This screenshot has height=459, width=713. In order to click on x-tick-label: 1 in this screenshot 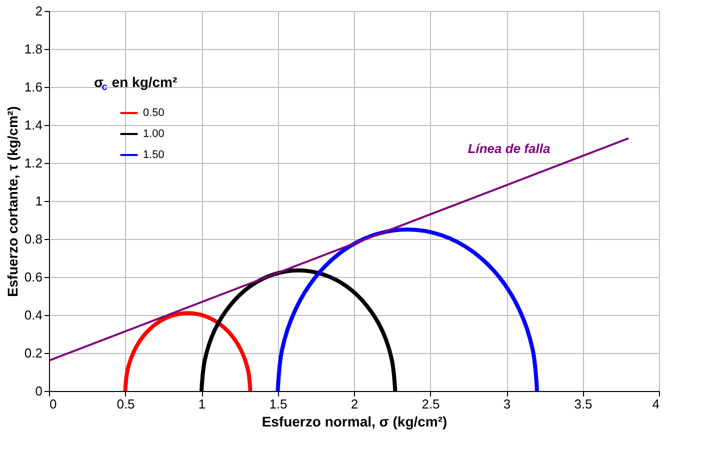, I will do `click(202, 404)`.